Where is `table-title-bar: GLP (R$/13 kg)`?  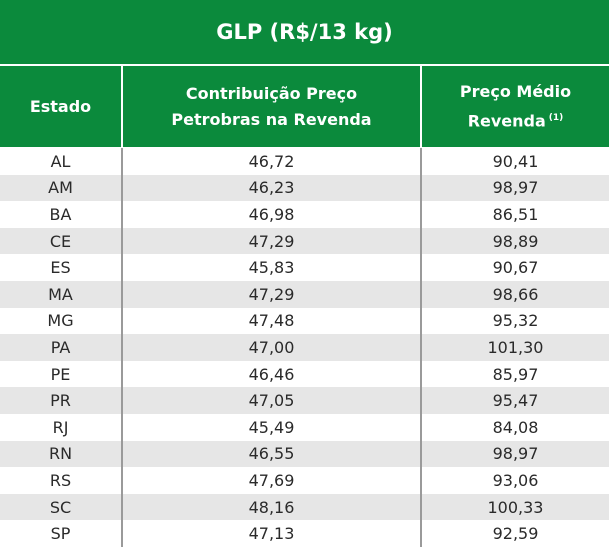 table-title-bar: GLP (R$/13 kg) is located at coordinates (304, 32).